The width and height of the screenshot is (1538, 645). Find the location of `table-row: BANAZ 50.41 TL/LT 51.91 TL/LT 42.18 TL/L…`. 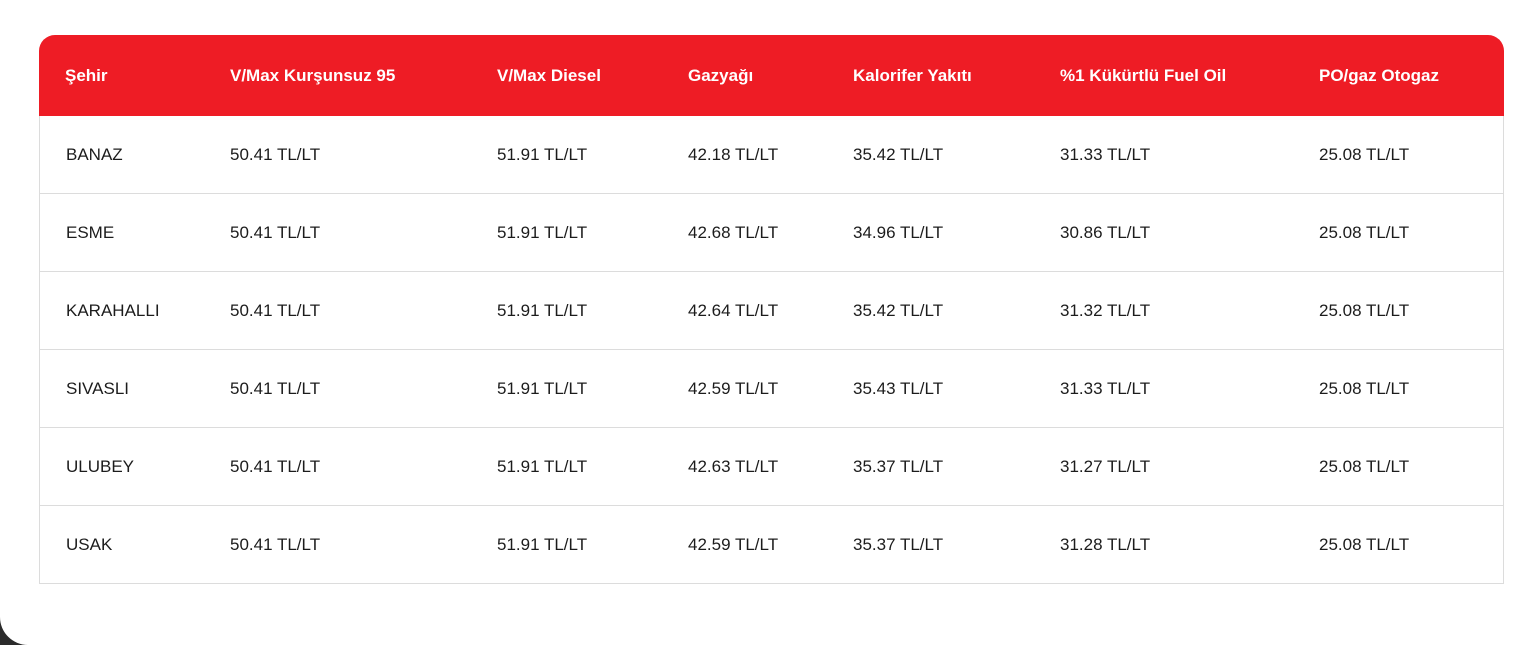

table-row: BANAZ 50.41 TL/LT 51.91 TL/LT 42.18 TL/L… is located at coordinates (771, 155).